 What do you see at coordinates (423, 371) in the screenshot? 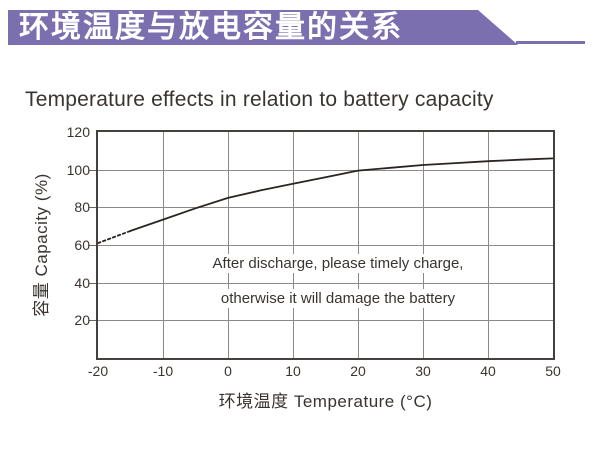
I see `x-tick-label: 30` at bounding box center [423, 371].